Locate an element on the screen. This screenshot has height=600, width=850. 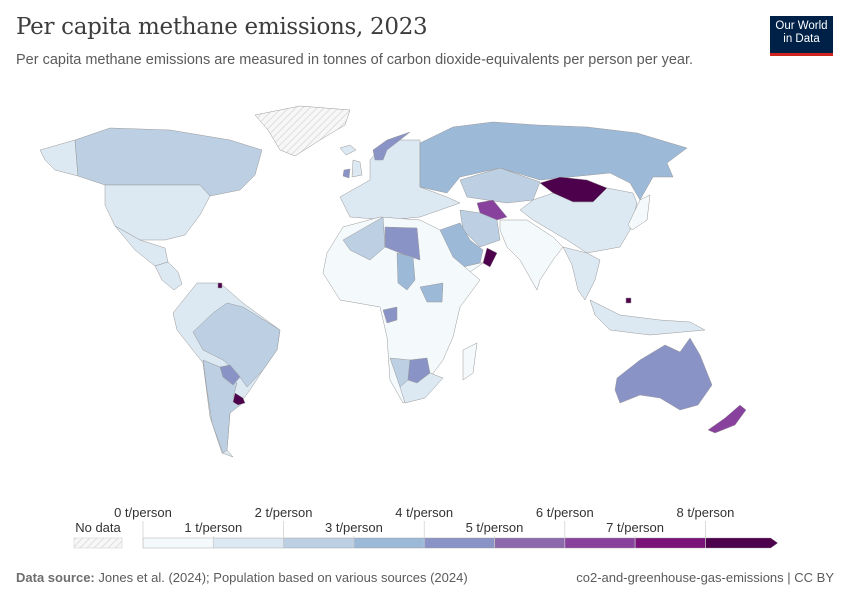
country-algeria is located at coordinates (364, 238).